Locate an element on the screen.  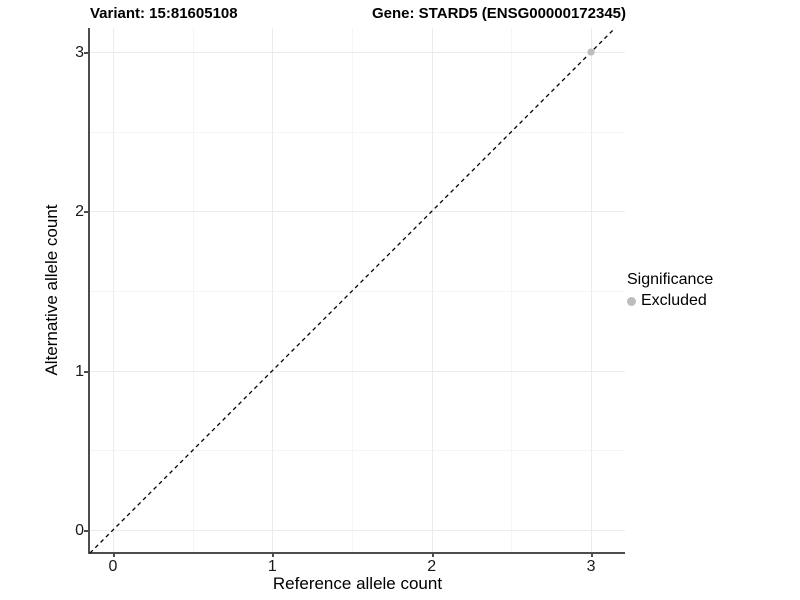
x-axis-title: Reference allele count is located at coordinates (357, 583).